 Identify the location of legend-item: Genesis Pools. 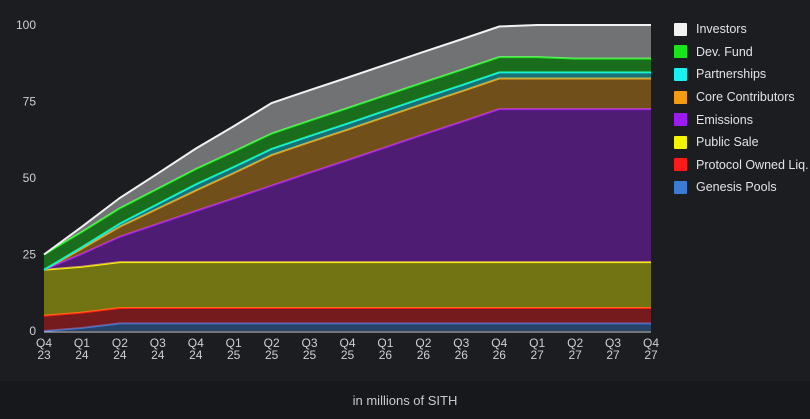
(741, 187).